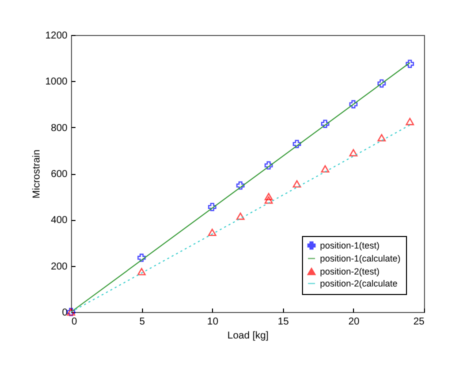 Image resolution: width=474 pixels, height=367 pixels. Describe the element at coordinates (354, 322) in the screenshot. I see `x-tick-label: 20` at that location.